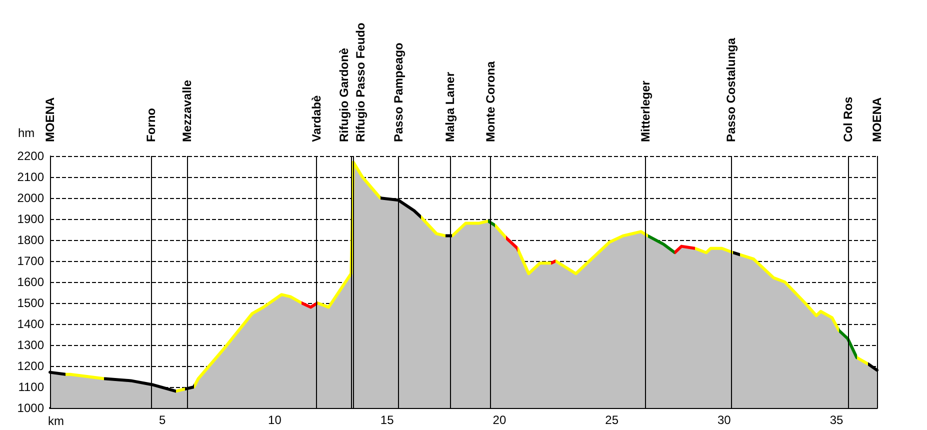  What do you see at coordinates (645, 111) in the screenshot?
I see `ref-line-label: Mitterleger` at bounding box center [645, 111].